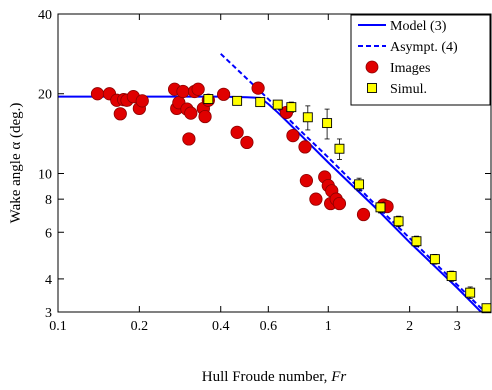 The image size is (492, 390). What do you see at coordinates (221, 326) in the screenshot?
I see `x-tick-label: 0.4` at bounding box center [221, 326].